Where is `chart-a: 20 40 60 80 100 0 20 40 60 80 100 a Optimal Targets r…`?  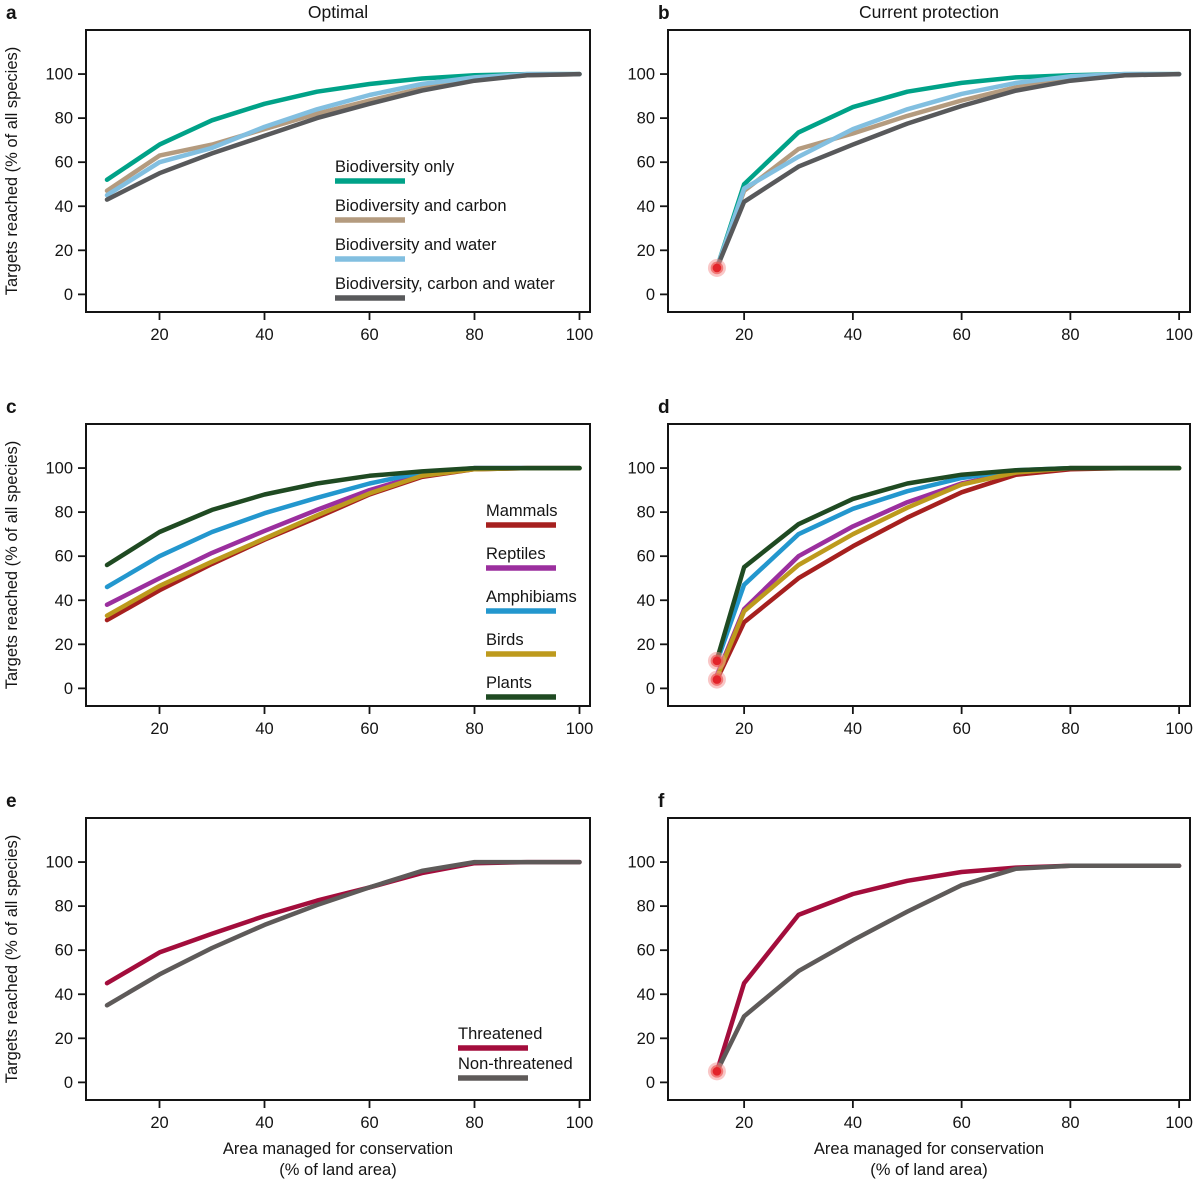
chart-a: 20 40 60 80 100 0 20 40 60 80 100 a Optimal Targets r… is located at coordinates (298, 173).